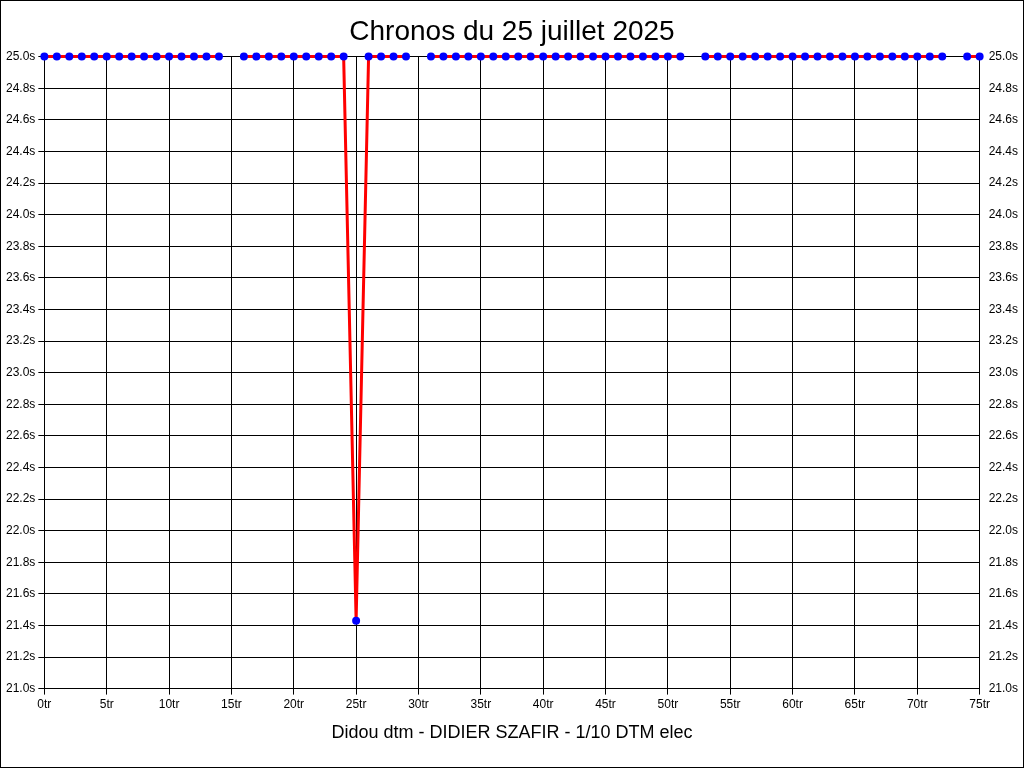 The height and width of the screenshot is (768, 1024). What do you see at coordinates (231, 704) in the screenshot?
I see `x-tick-label: 15tr` at bounding box center [231, 704].